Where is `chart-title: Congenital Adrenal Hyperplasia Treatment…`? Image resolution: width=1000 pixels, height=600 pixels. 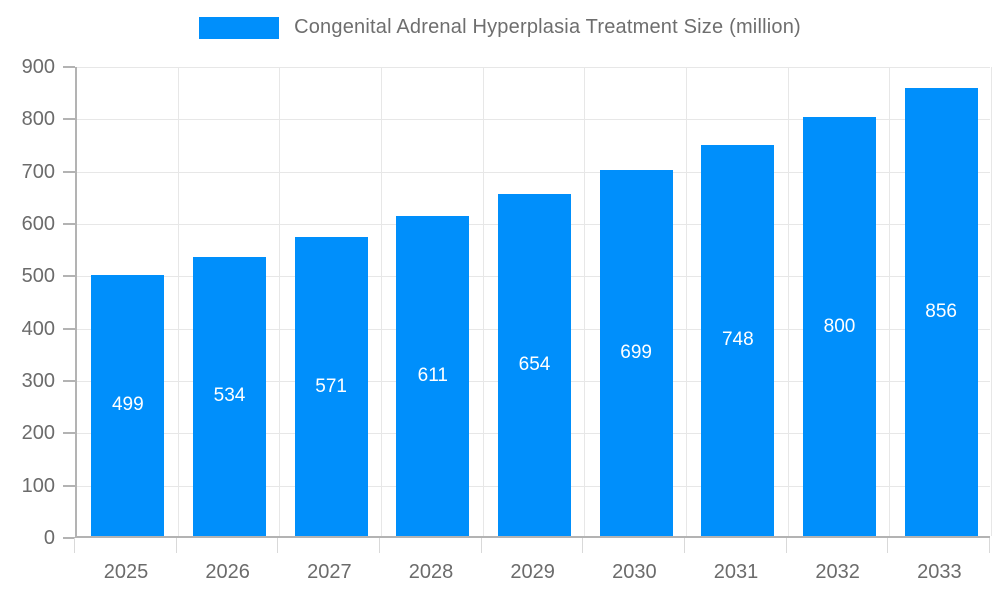
chart-title: Congenital Adrenal Hyperplasia Treatment… is located at coordinates (547, 27).